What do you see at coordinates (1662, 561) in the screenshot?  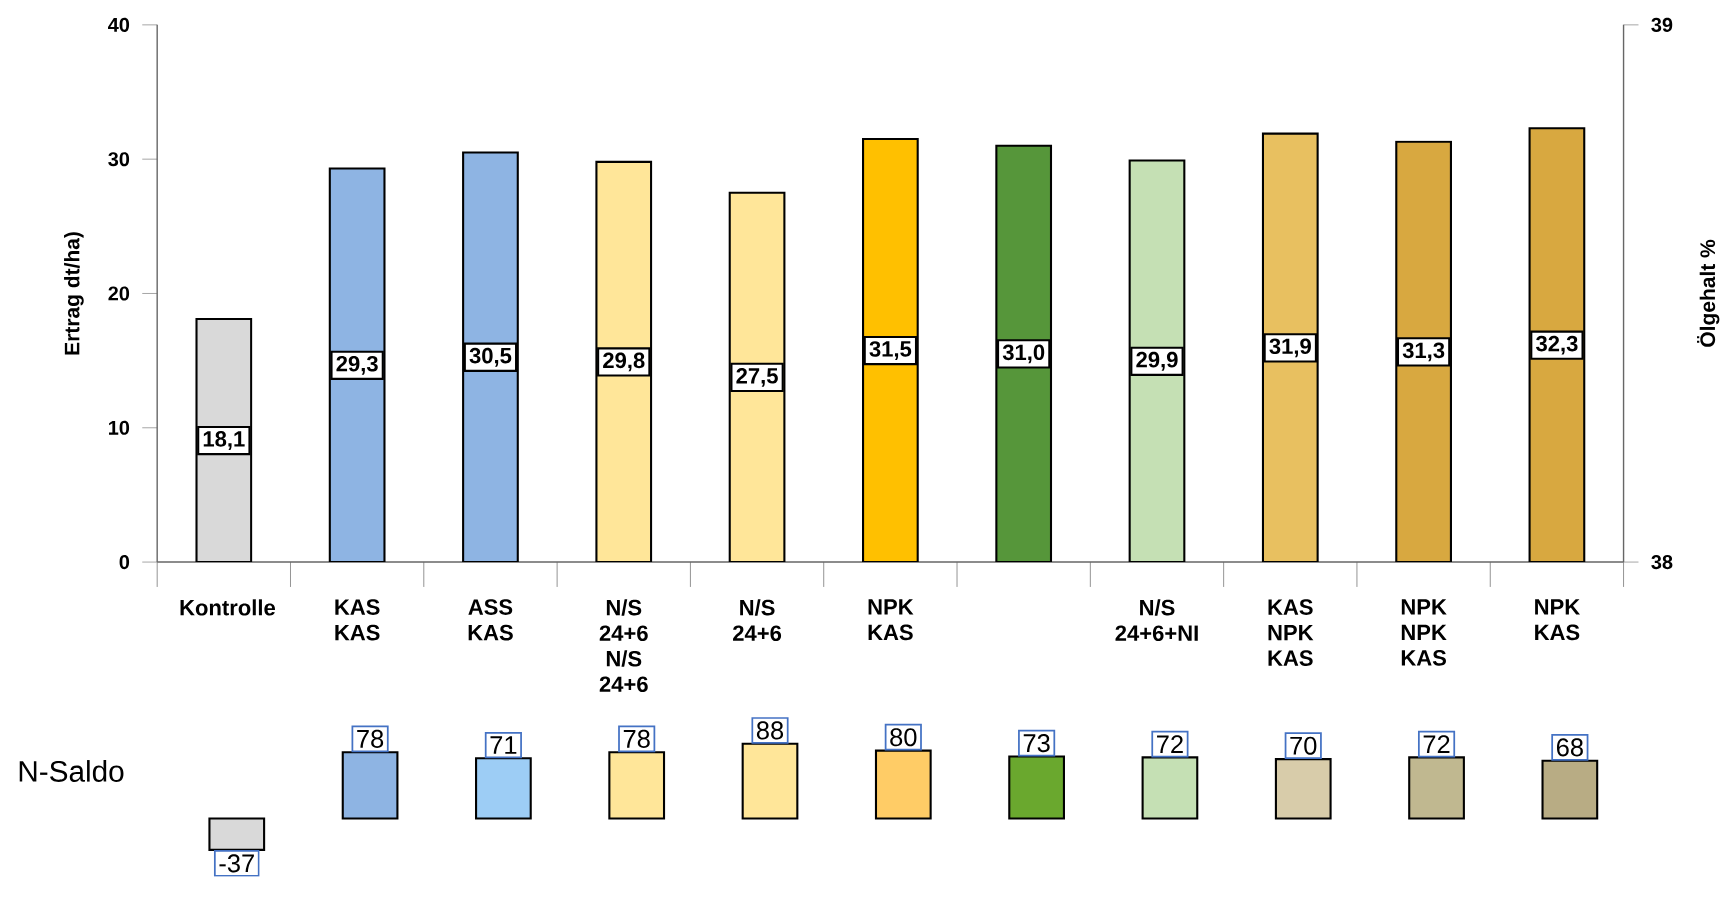 I see `y2-tick-label: 38` at bounding box center [1662, 561].